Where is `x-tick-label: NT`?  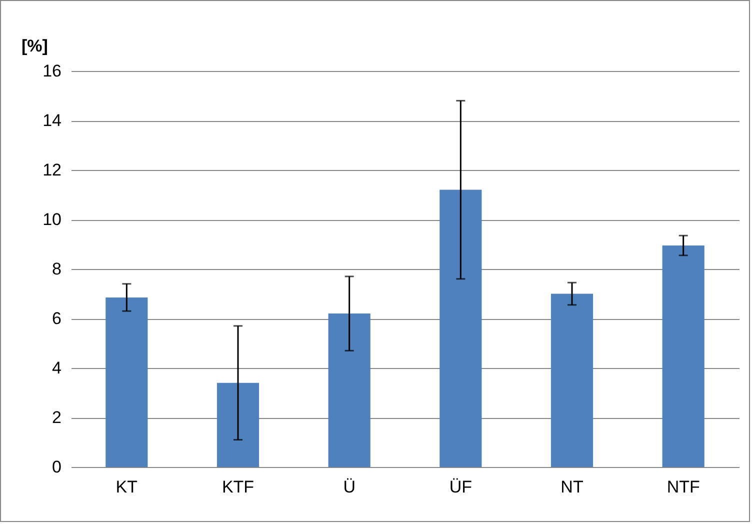 x-tick-label: NT is located at coordinates (572, 487).